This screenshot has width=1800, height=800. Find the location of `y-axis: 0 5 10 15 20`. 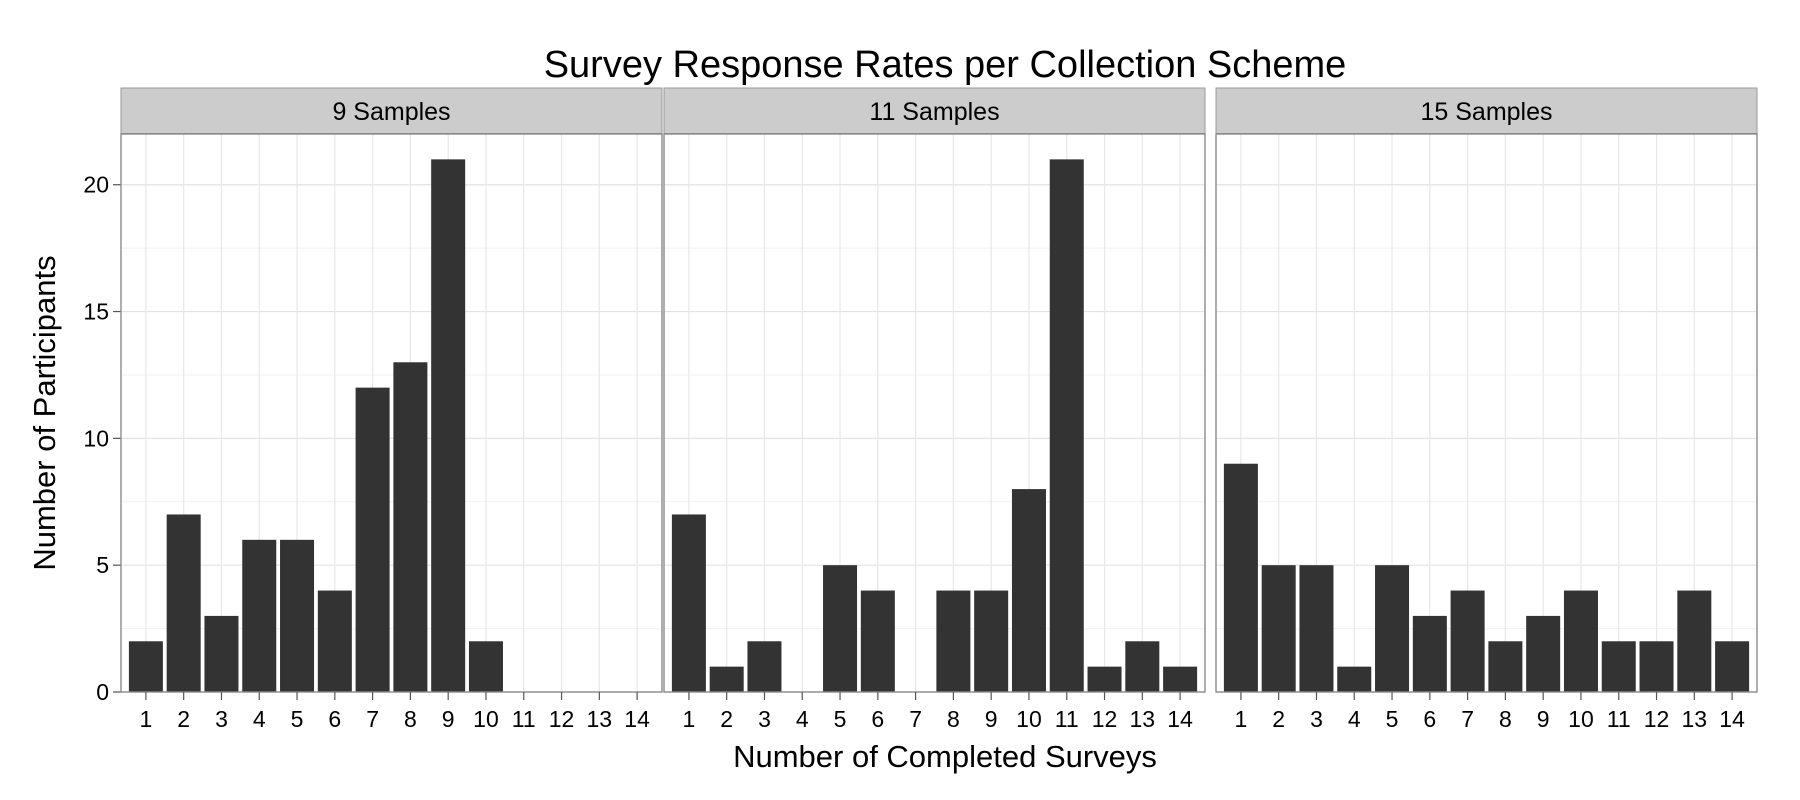

y-axis: 0 5 10 15 20 is located at coordinates (102, 438).